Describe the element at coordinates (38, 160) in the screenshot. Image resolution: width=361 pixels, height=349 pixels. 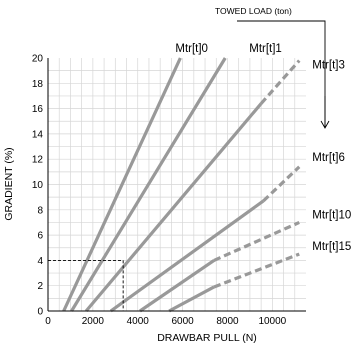
I see `y-tick-label: 12` at that location.